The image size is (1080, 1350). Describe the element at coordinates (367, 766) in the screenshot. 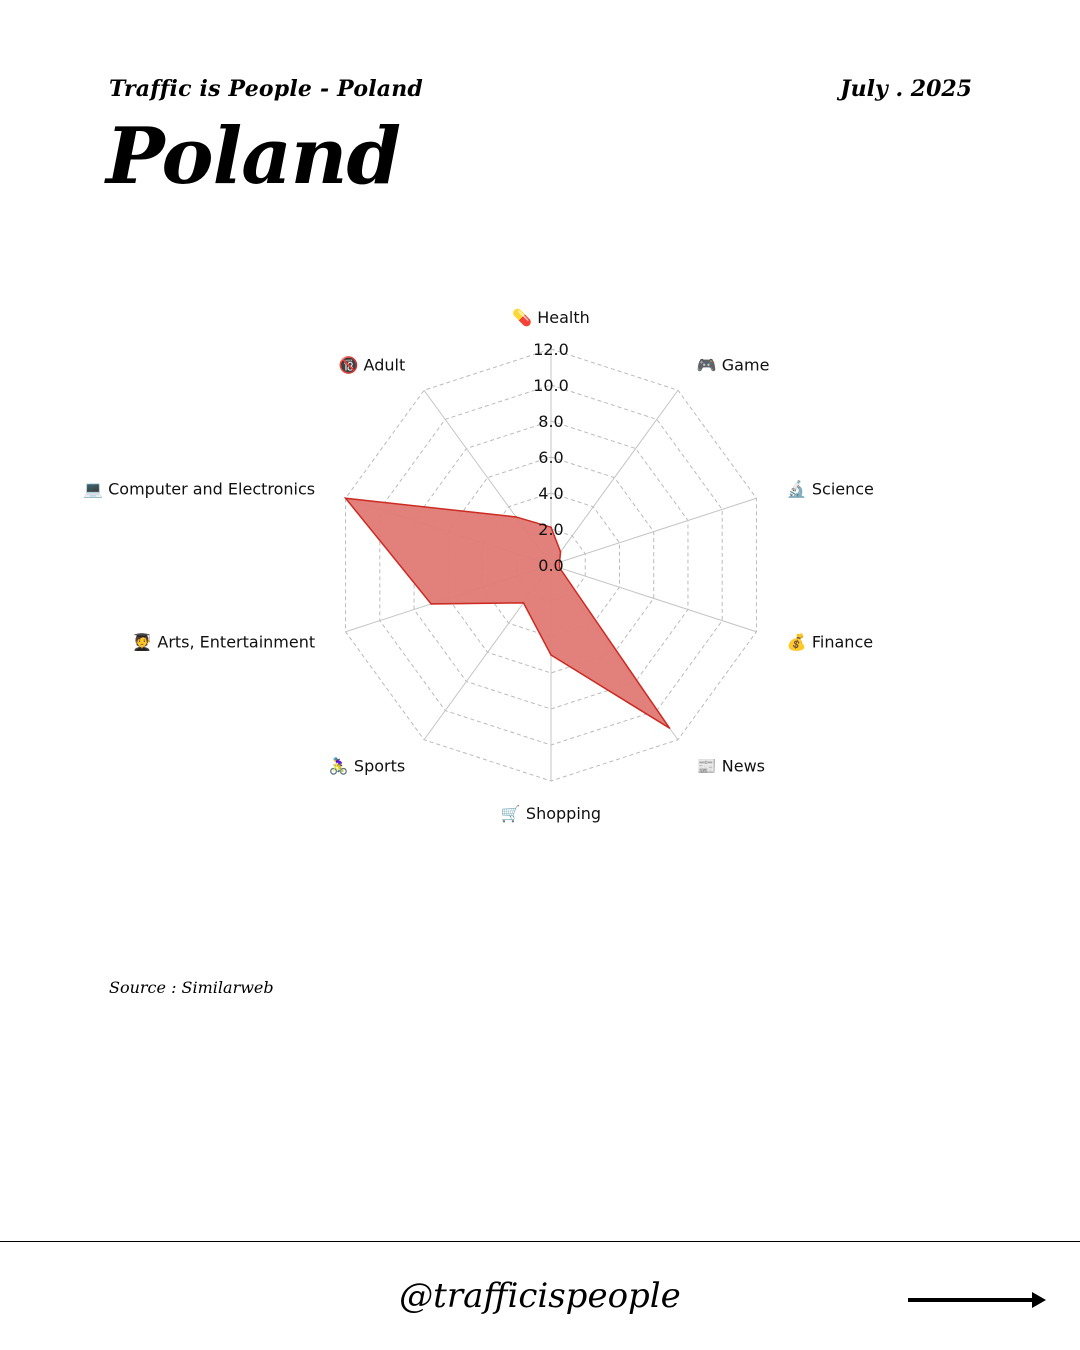

I see `radar-category-label: 🚴‍♀️ Sports` at that location.